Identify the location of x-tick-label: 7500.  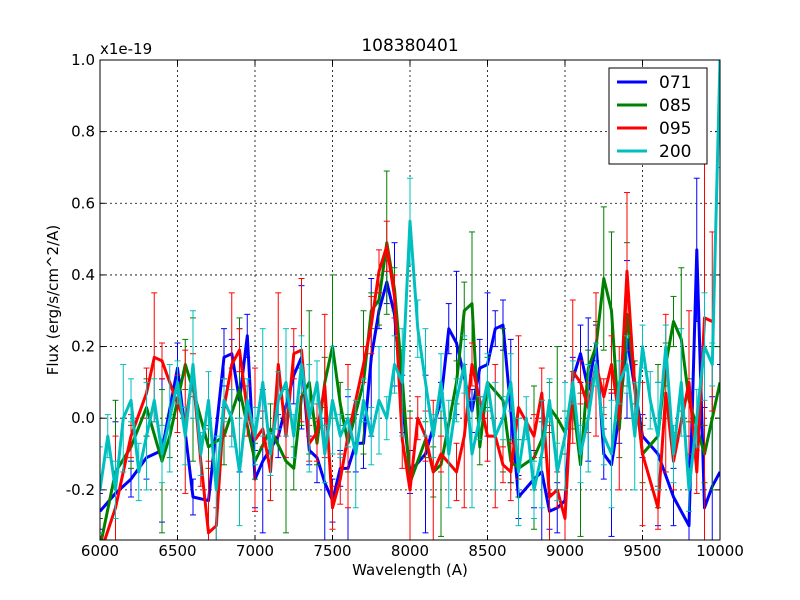
(332, 551).